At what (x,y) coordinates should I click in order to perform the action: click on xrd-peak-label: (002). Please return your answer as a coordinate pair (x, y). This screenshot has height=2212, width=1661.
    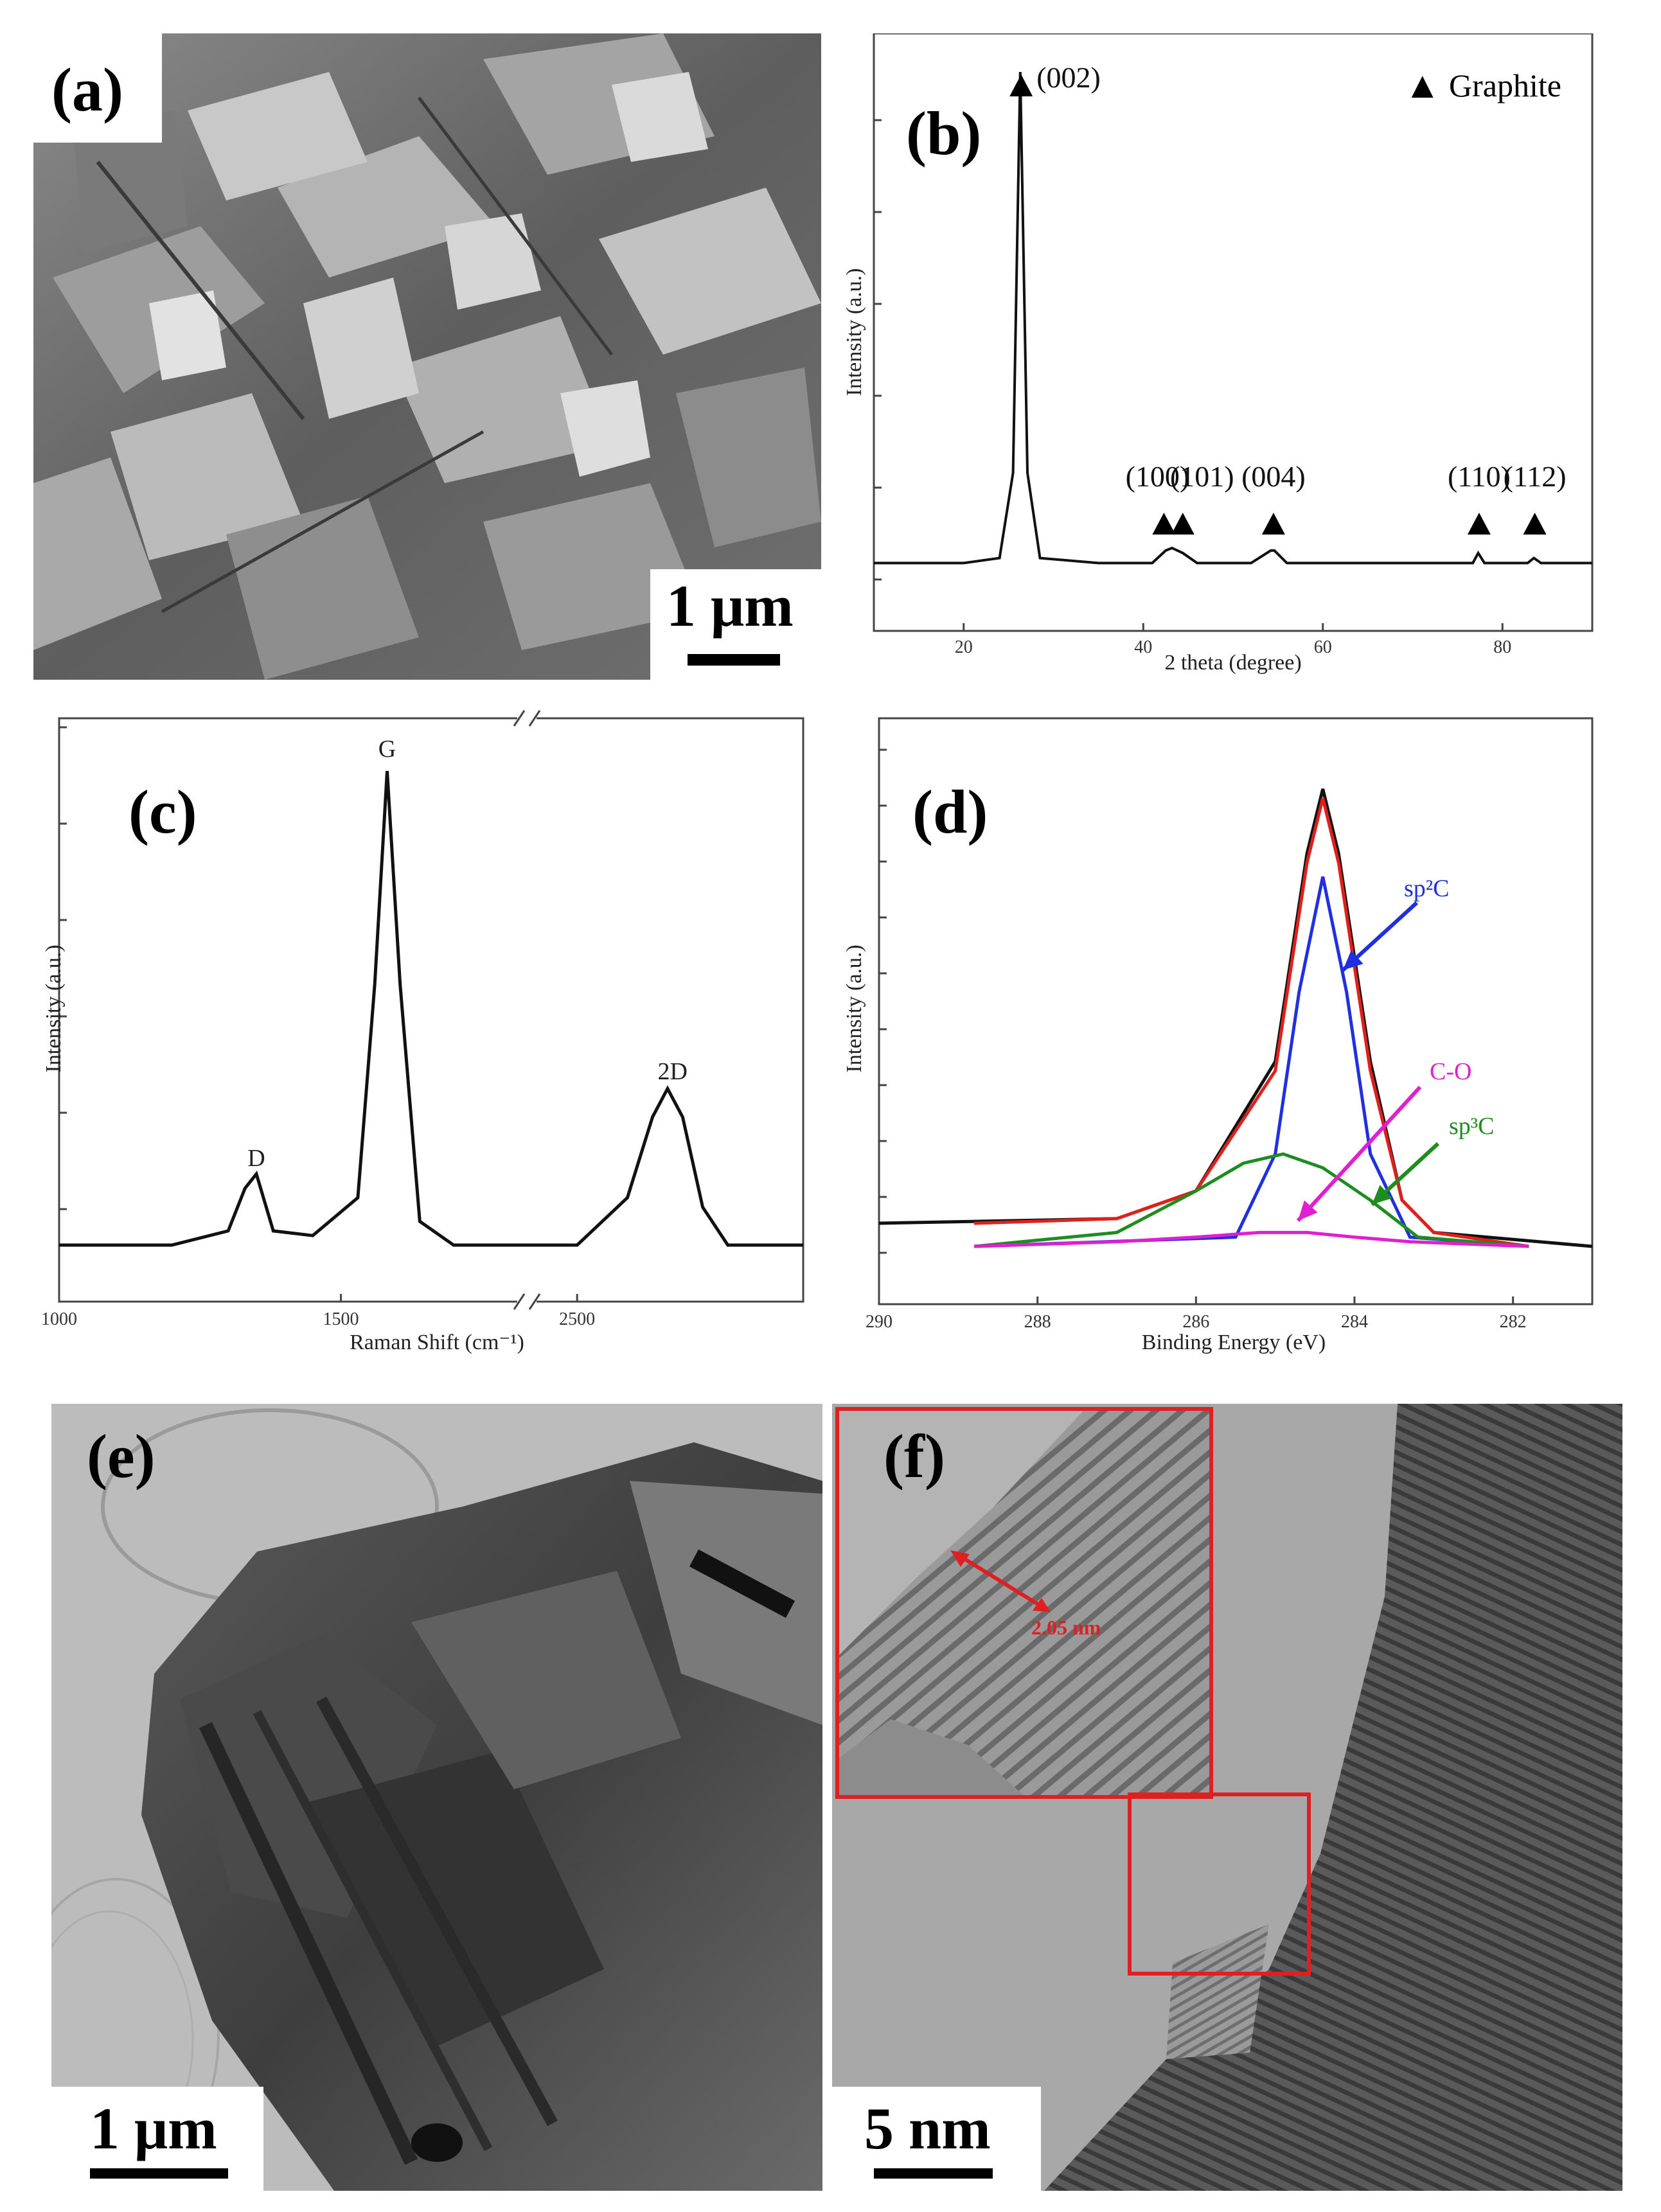
    Looking at the image, I should click on (1068, 77).